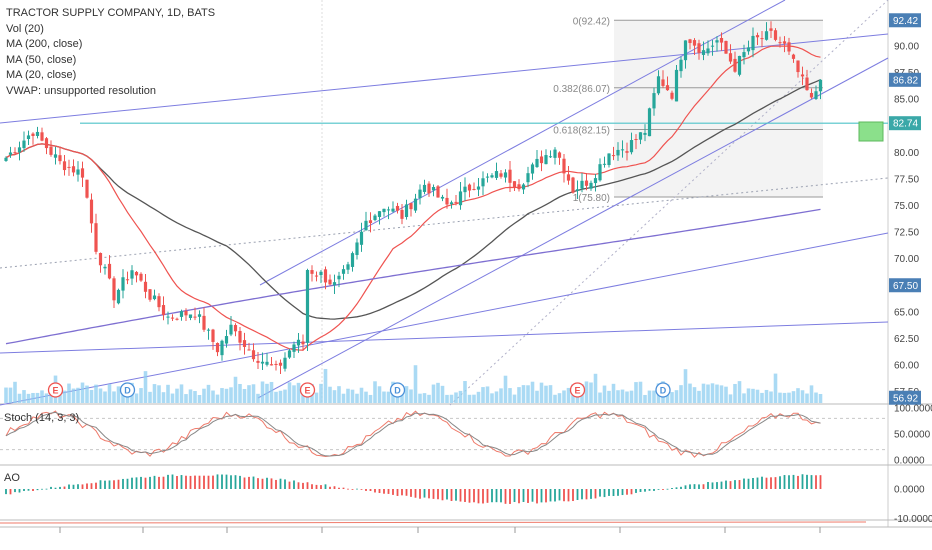 Image resolution: width=932 pixels, height=550 pixels. What do you see at coordinates (913, 519) in the screenshot?
I see `ao-axis-tick: -10.0000` at bounding box center [913, 519].